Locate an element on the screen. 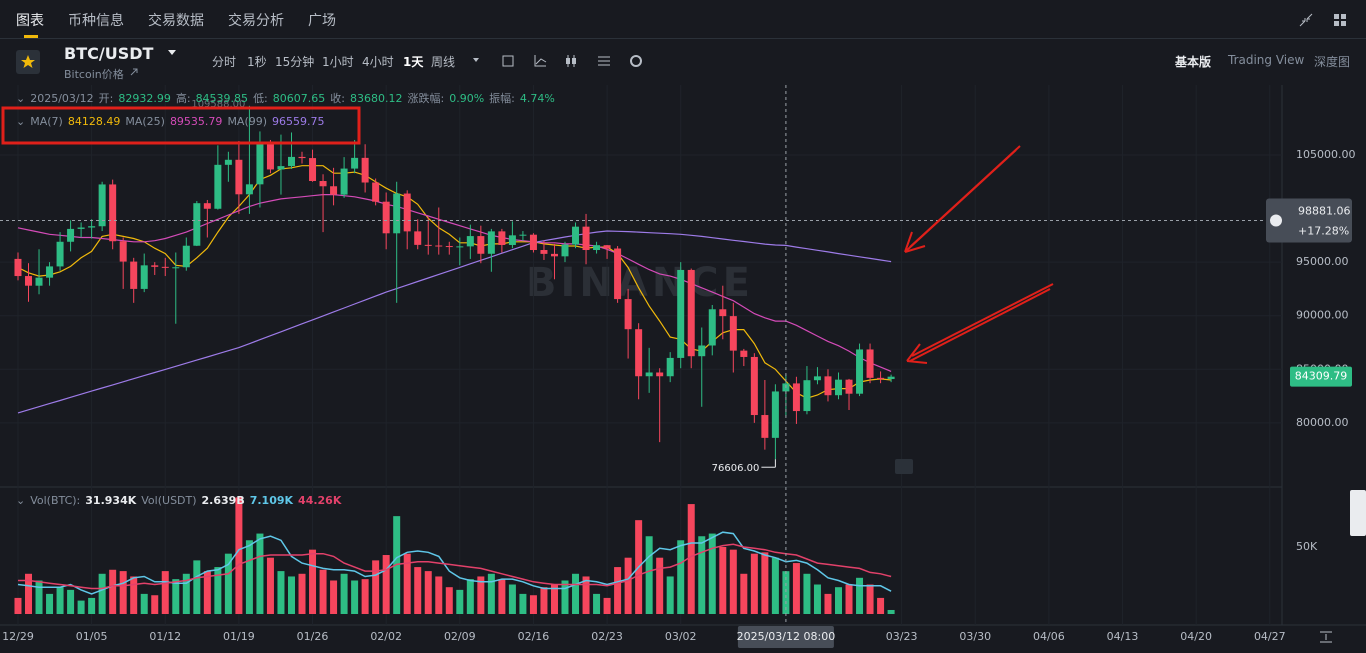  tab: 交易分析 is located at coordinates (256, 21).